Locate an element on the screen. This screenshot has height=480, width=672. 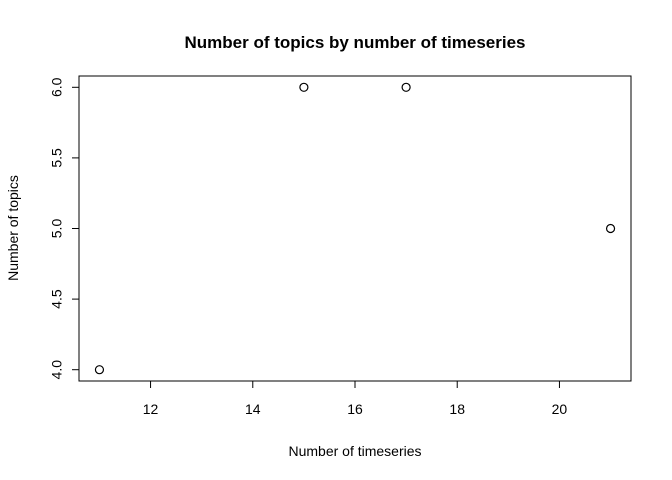
x-tick-label: 14 is located at coordinates (253, 409).